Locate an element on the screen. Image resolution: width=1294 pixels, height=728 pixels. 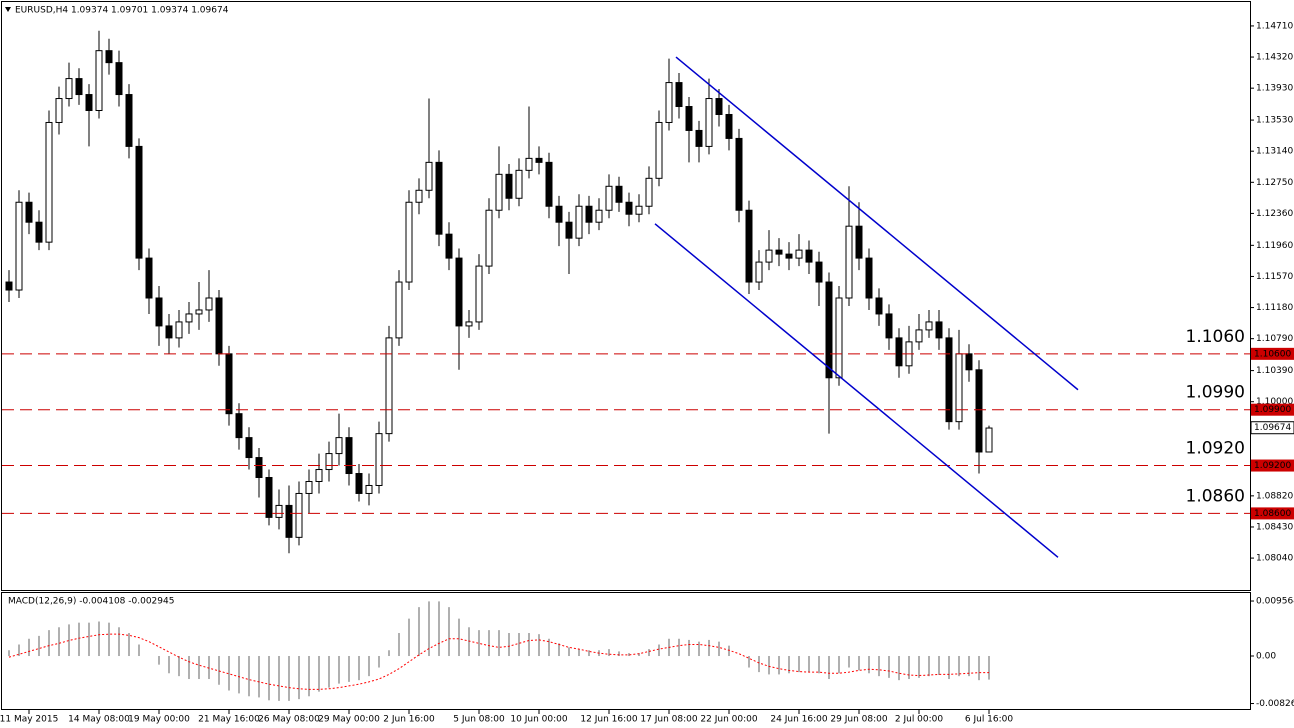
level-price-label: 1.09900 is located at coordinates (1272, 410).